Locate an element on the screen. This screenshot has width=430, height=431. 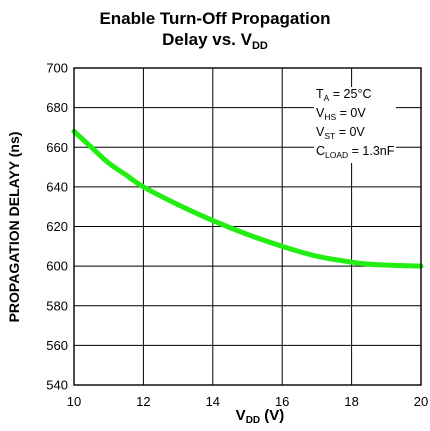
condition-vhs-value: = 0V is located at coordinates (351, 113).